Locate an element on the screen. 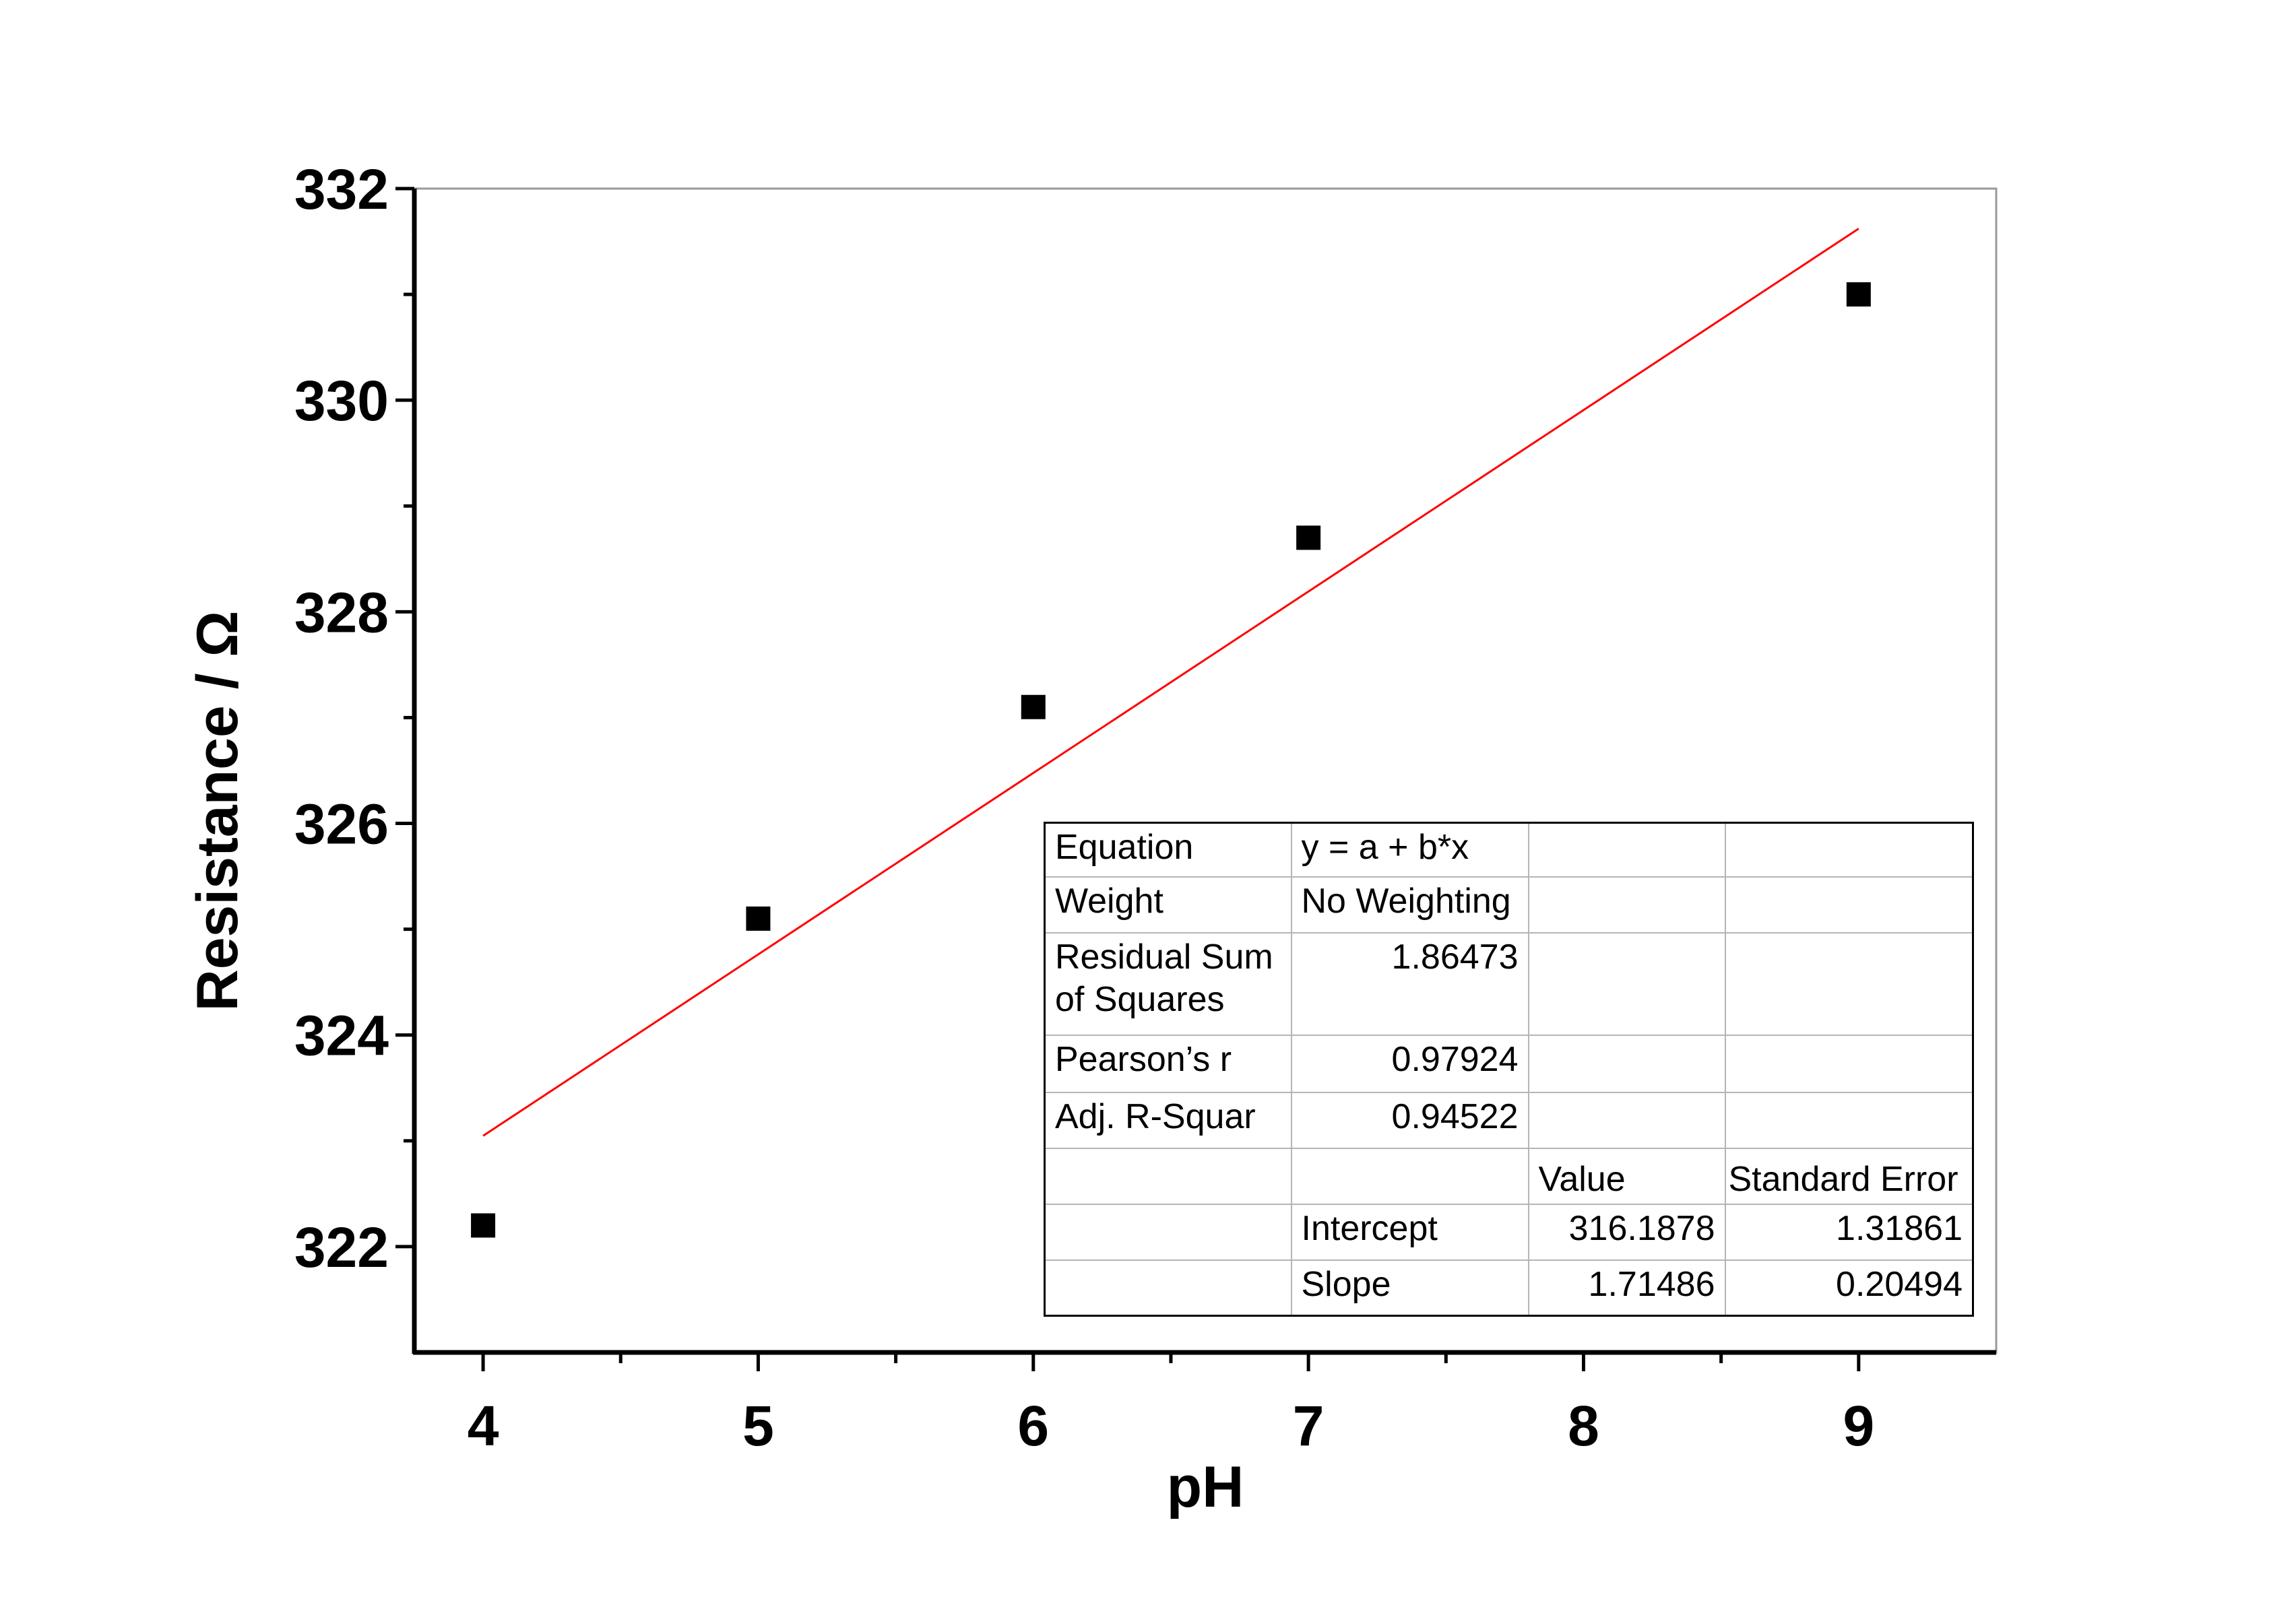  table-row-label: Residual Sum of Squares is located at coordinates (1168, 984).